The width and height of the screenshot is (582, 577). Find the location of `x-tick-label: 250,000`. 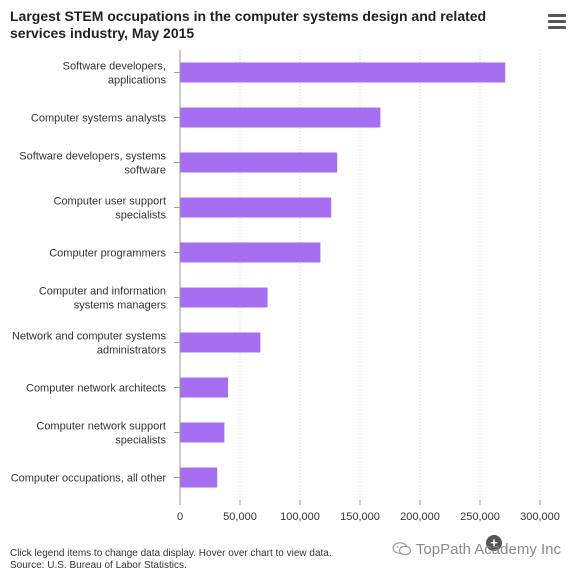

x-tick-label: 250,000 is located at coordinates (480, 517).